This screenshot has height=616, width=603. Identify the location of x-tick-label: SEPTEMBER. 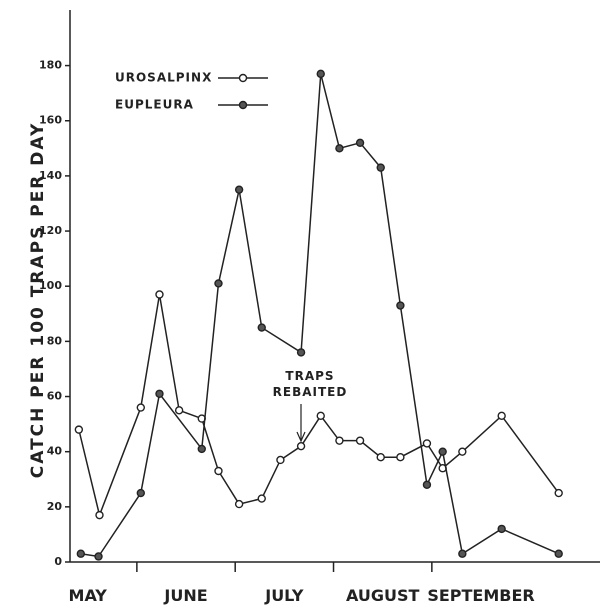
(480, 595).